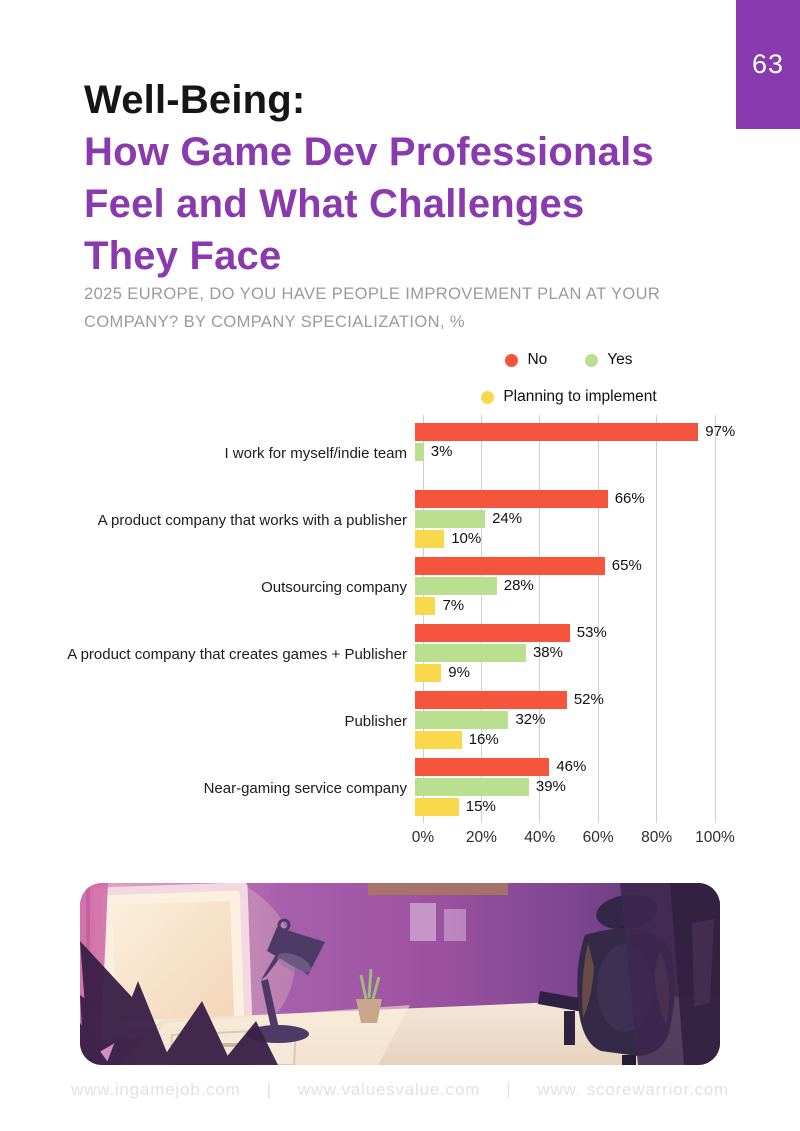 The image size is (800, 1131). I want to click on value-label: 66%, so click(629, 498).